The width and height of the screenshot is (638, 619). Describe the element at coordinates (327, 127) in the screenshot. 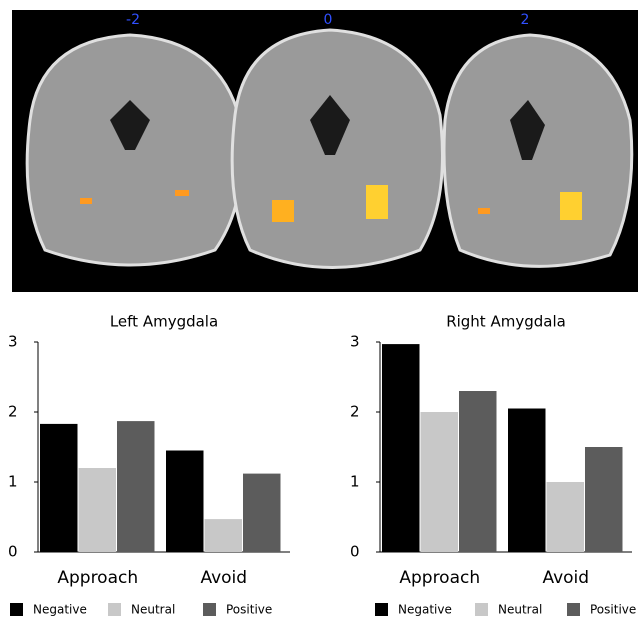

I see `ventricles` at that location.